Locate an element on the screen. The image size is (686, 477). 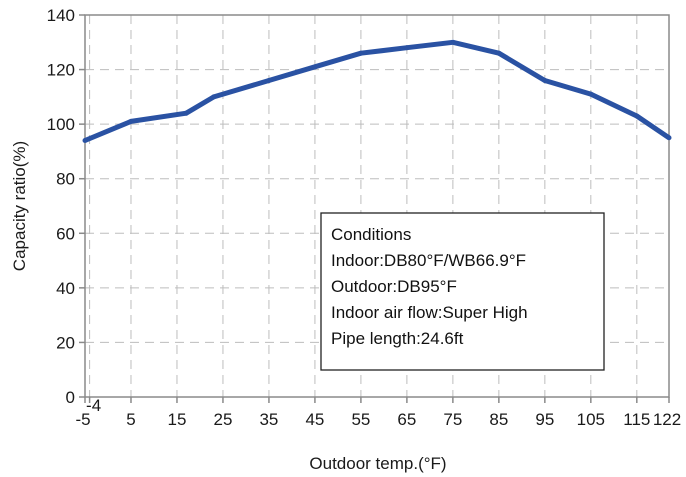
conditions-outdoor: Outdoor:DB95°F is located at coordinates (394, 286).